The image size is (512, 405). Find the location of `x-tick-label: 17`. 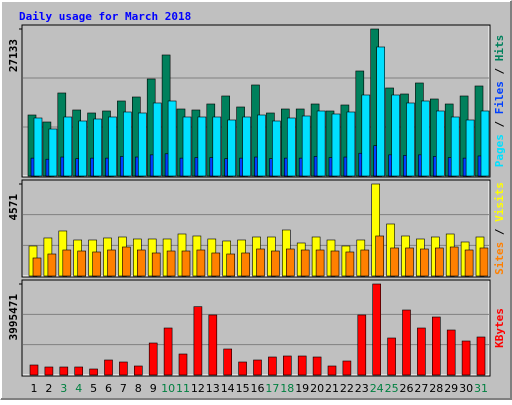

x-tick-label: 17 is located at coordinates (272, 388).